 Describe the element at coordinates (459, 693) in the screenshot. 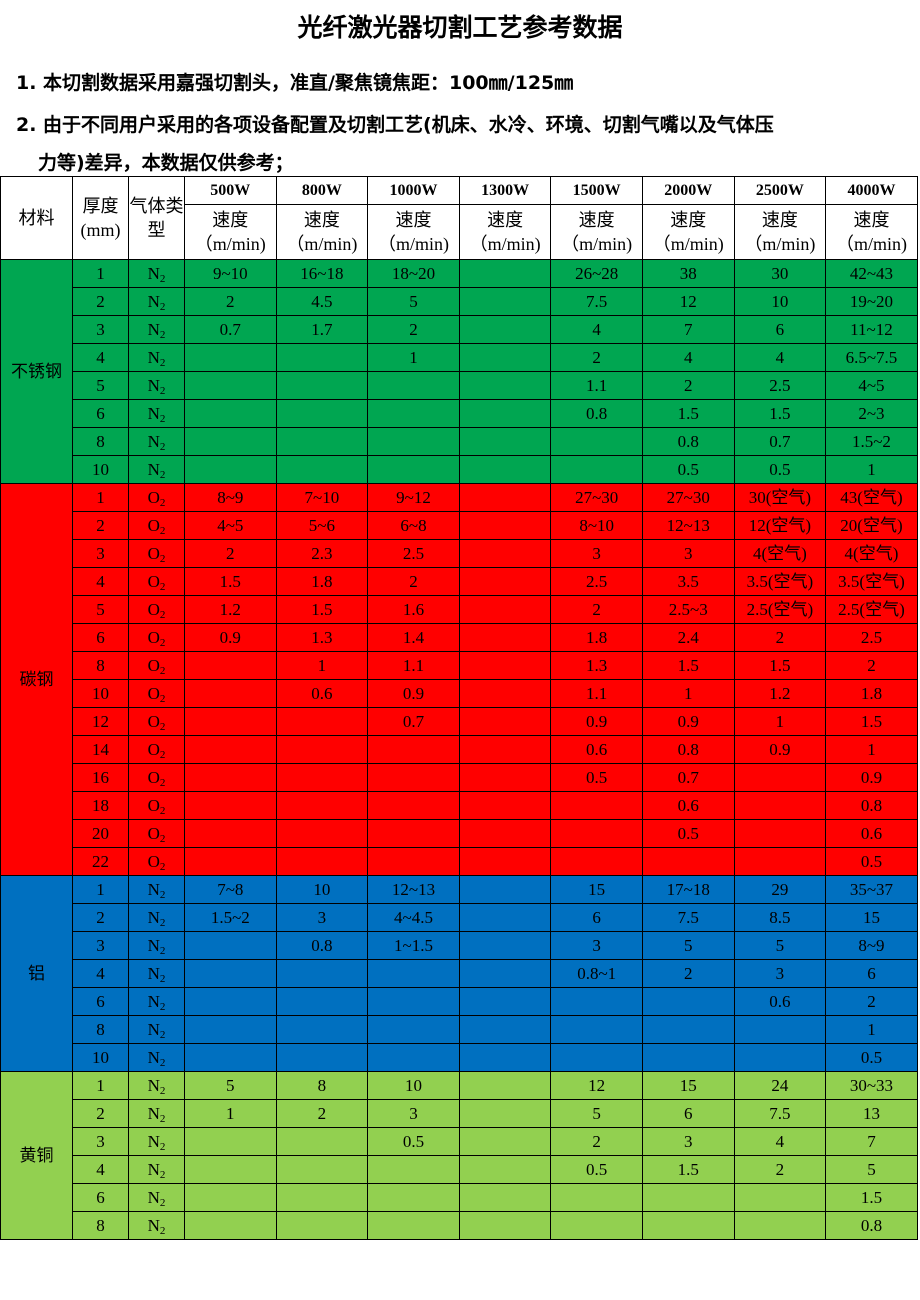

I see `table-row: 10 O2 0.6 0.9 1.1 1 1.2 1.8` at that location.